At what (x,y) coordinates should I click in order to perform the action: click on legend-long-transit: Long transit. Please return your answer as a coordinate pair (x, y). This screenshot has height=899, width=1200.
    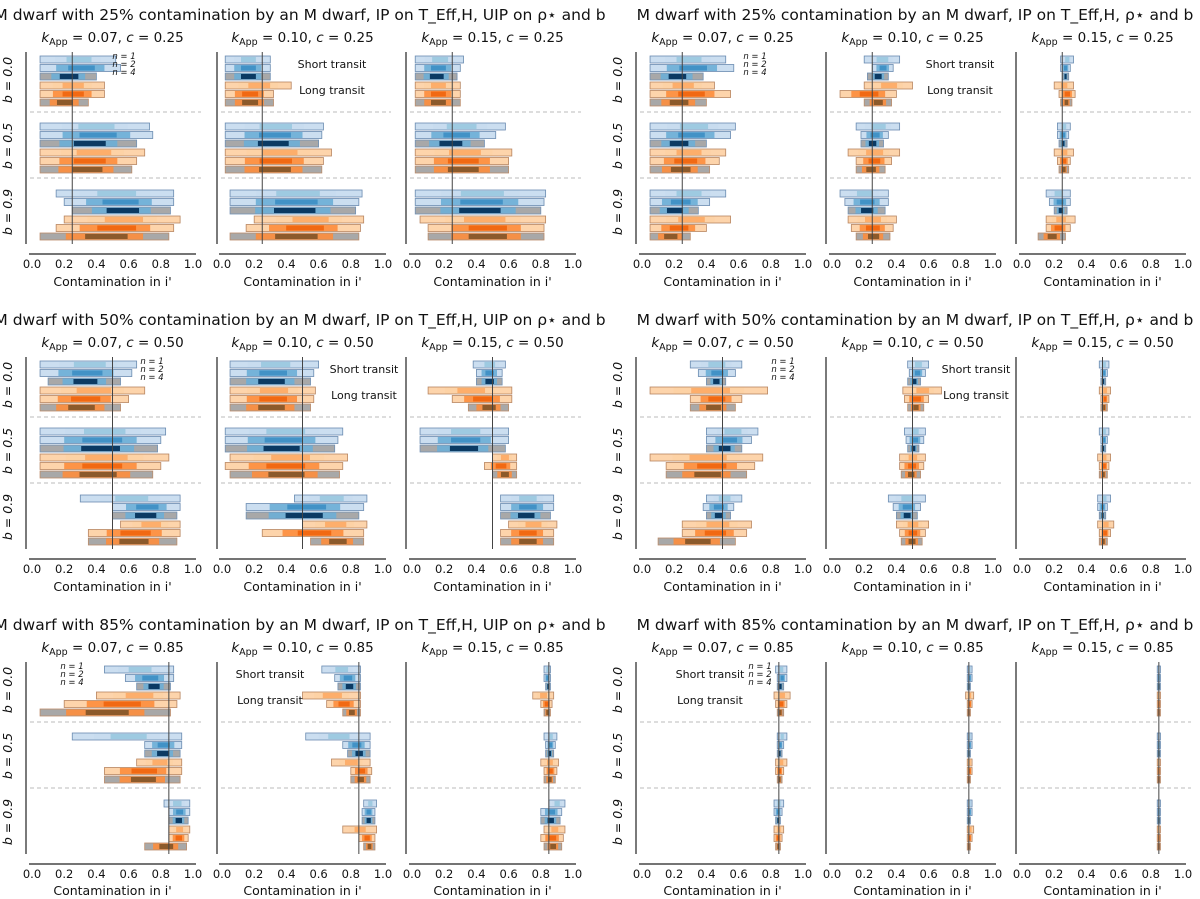
    Looking at the image, I should click on (364, 395).